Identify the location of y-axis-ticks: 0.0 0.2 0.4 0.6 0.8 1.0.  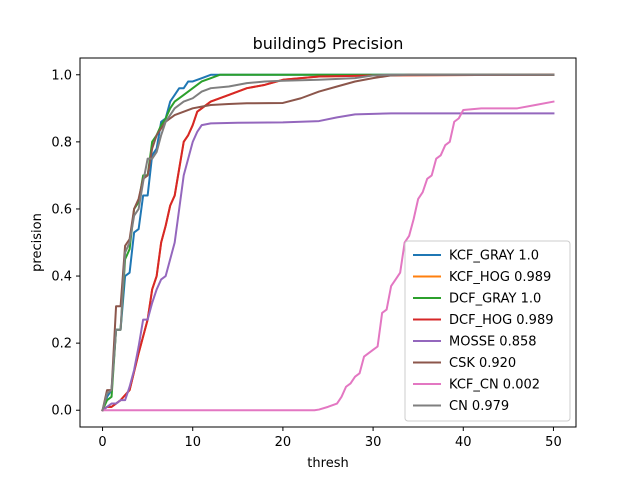
(65, 243).